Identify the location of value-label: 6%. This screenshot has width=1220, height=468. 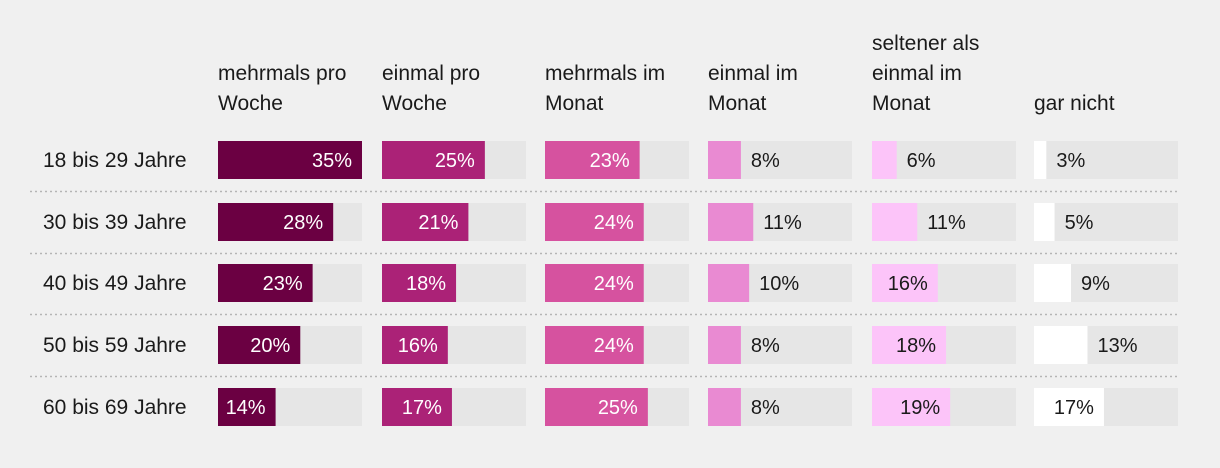
(921, 161).